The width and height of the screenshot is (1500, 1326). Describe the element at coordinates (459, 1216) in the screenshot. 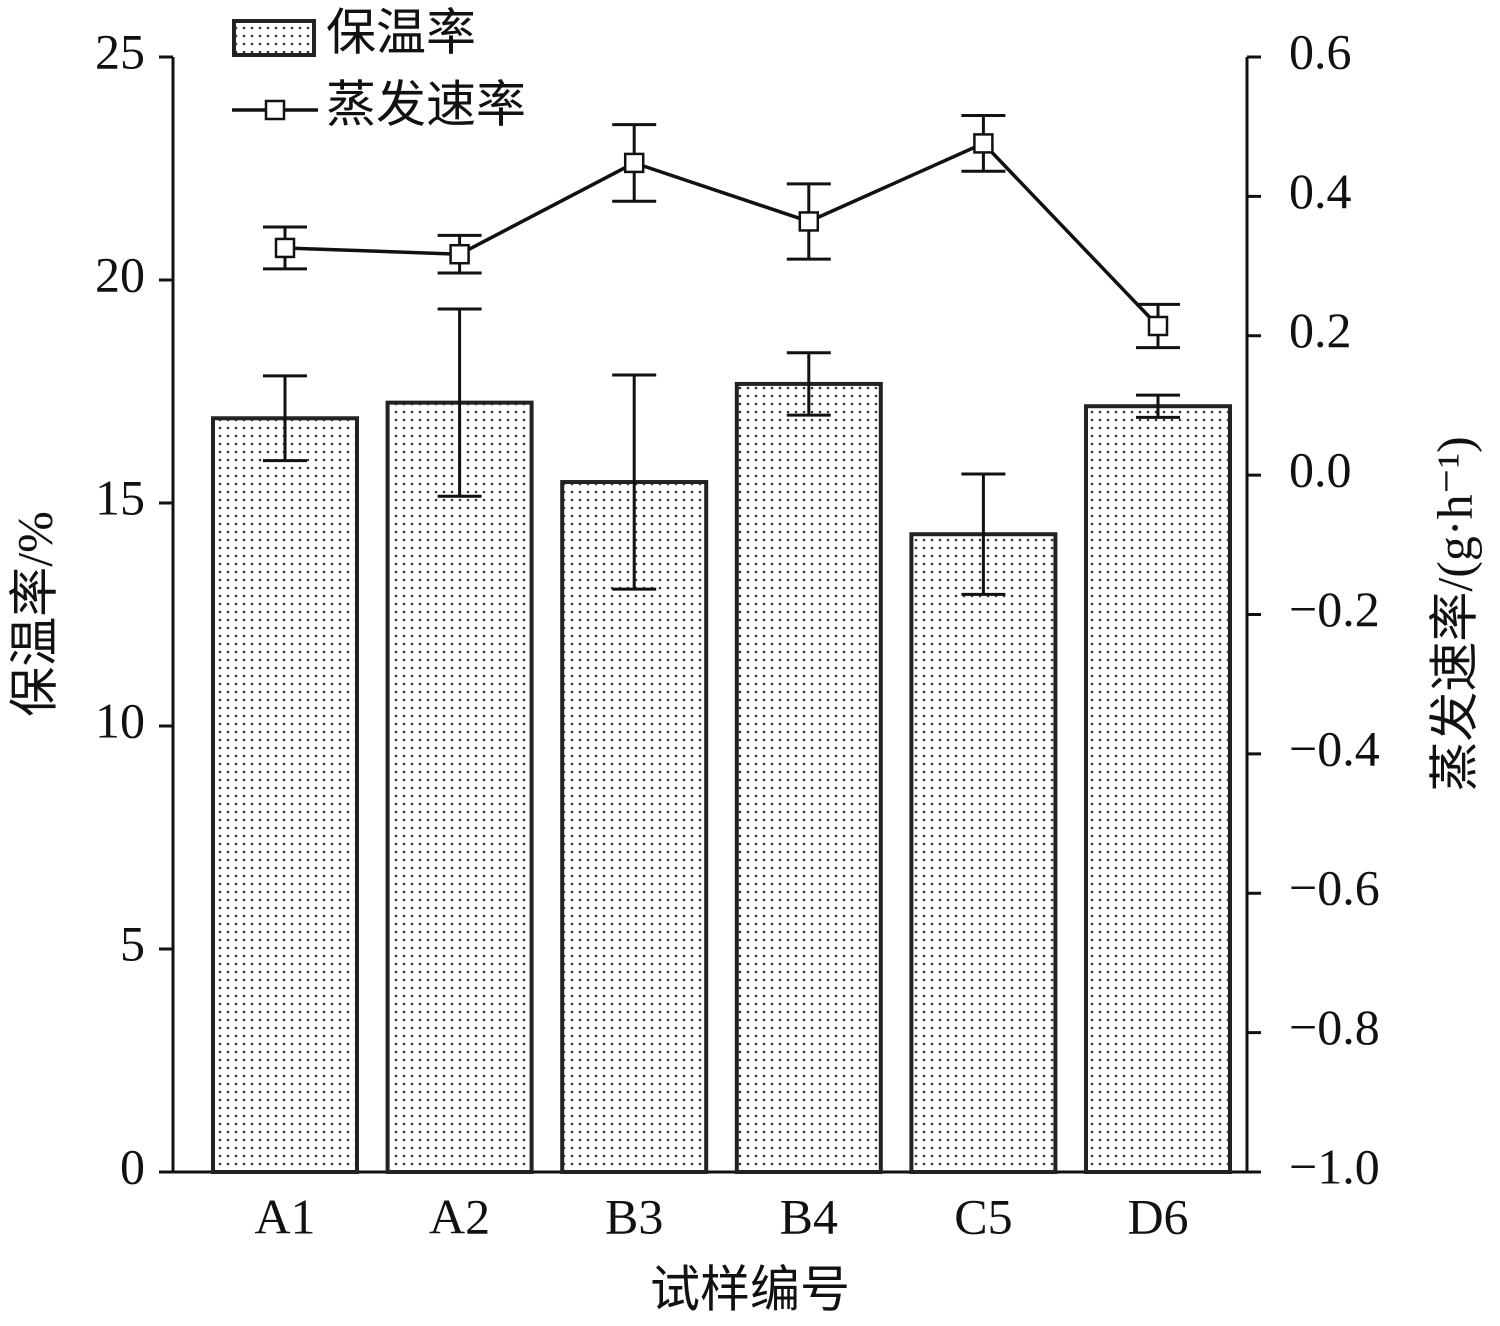

I see `x-tick-label: A2` at that location.